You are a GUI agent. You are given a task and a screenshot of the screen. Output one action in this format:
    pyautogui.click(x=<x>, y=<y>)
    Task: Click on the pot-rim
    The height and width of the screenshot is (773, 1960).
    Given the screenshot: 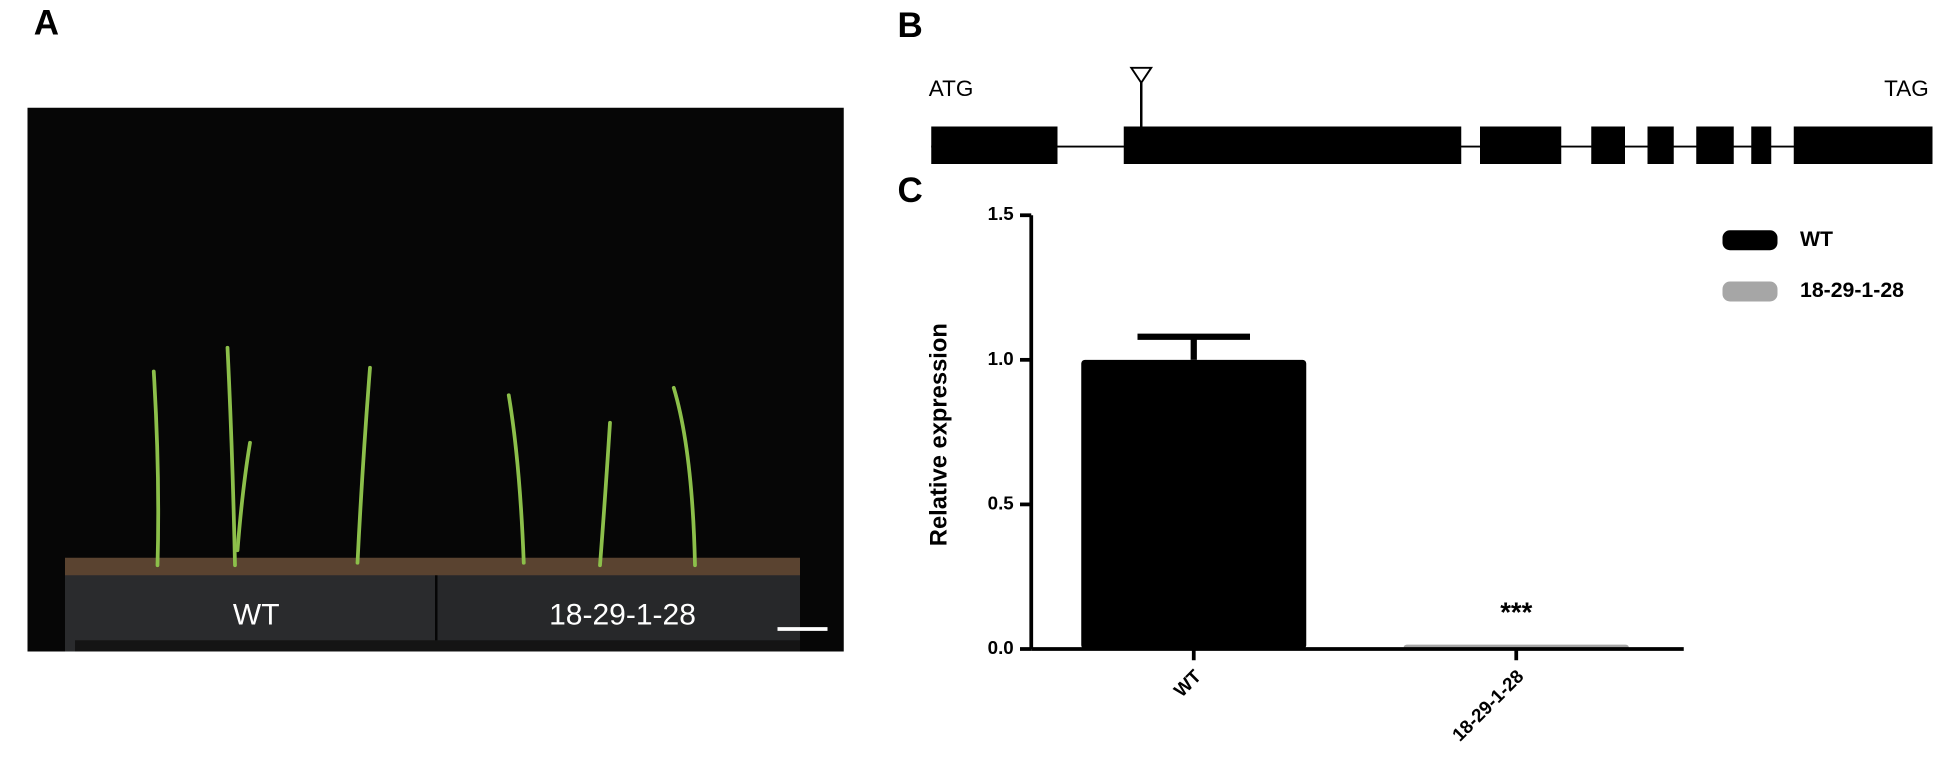 What is the action you would take?
    pyautogui.click(x=437, y=646)
    